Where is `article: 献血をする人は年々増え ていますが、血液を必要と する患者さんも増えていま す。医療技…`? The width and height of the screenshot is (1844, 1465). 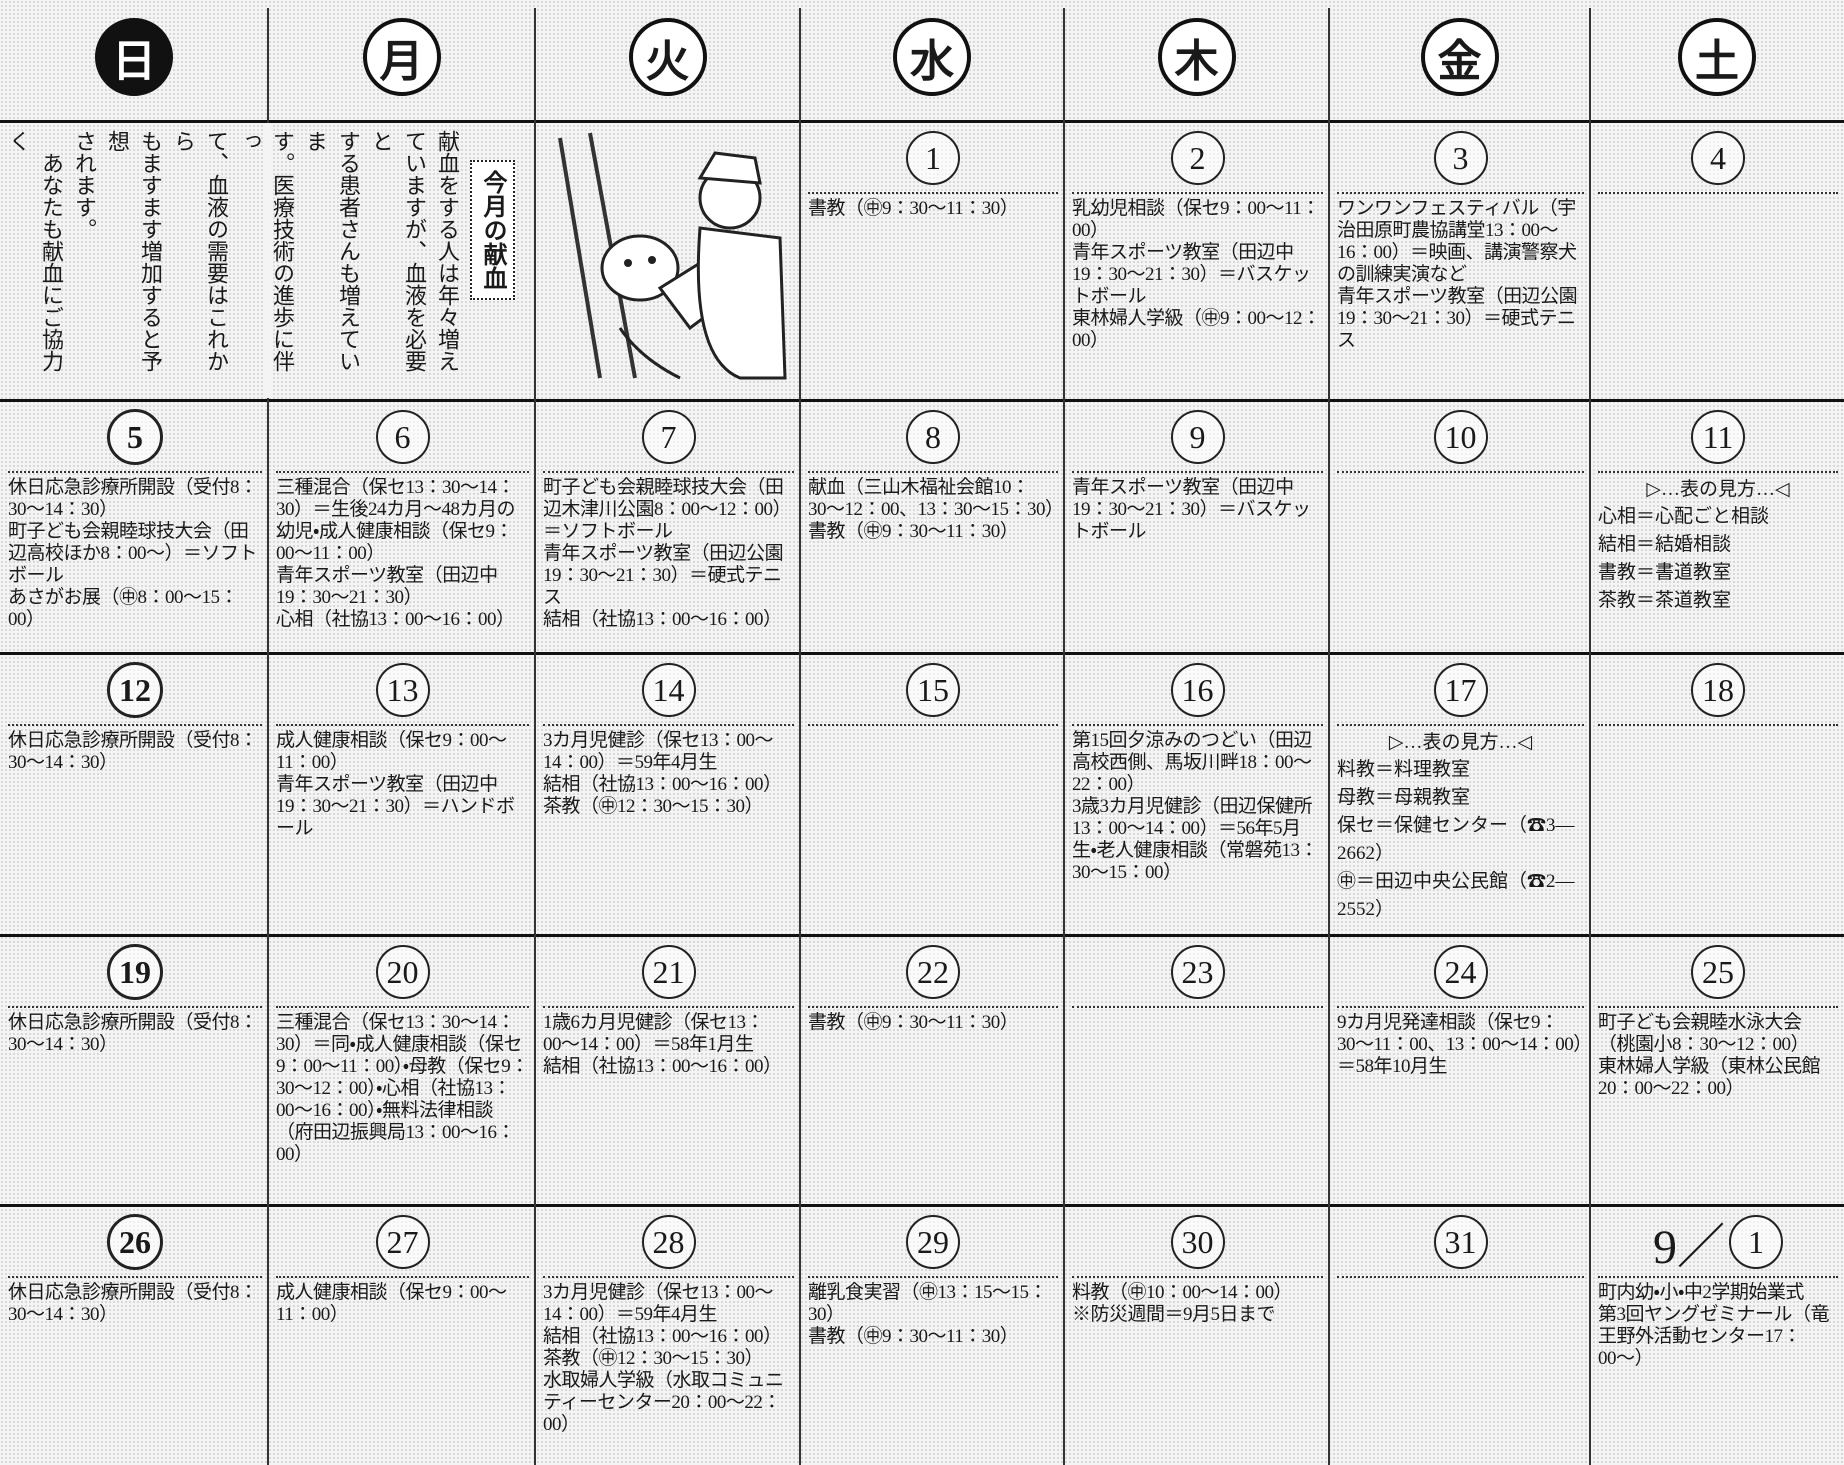 article: 献血をする人は年々増え ていますが、血液を必要と する患者さんも増えていま す。医療技… is located at coordinates (235, 261).